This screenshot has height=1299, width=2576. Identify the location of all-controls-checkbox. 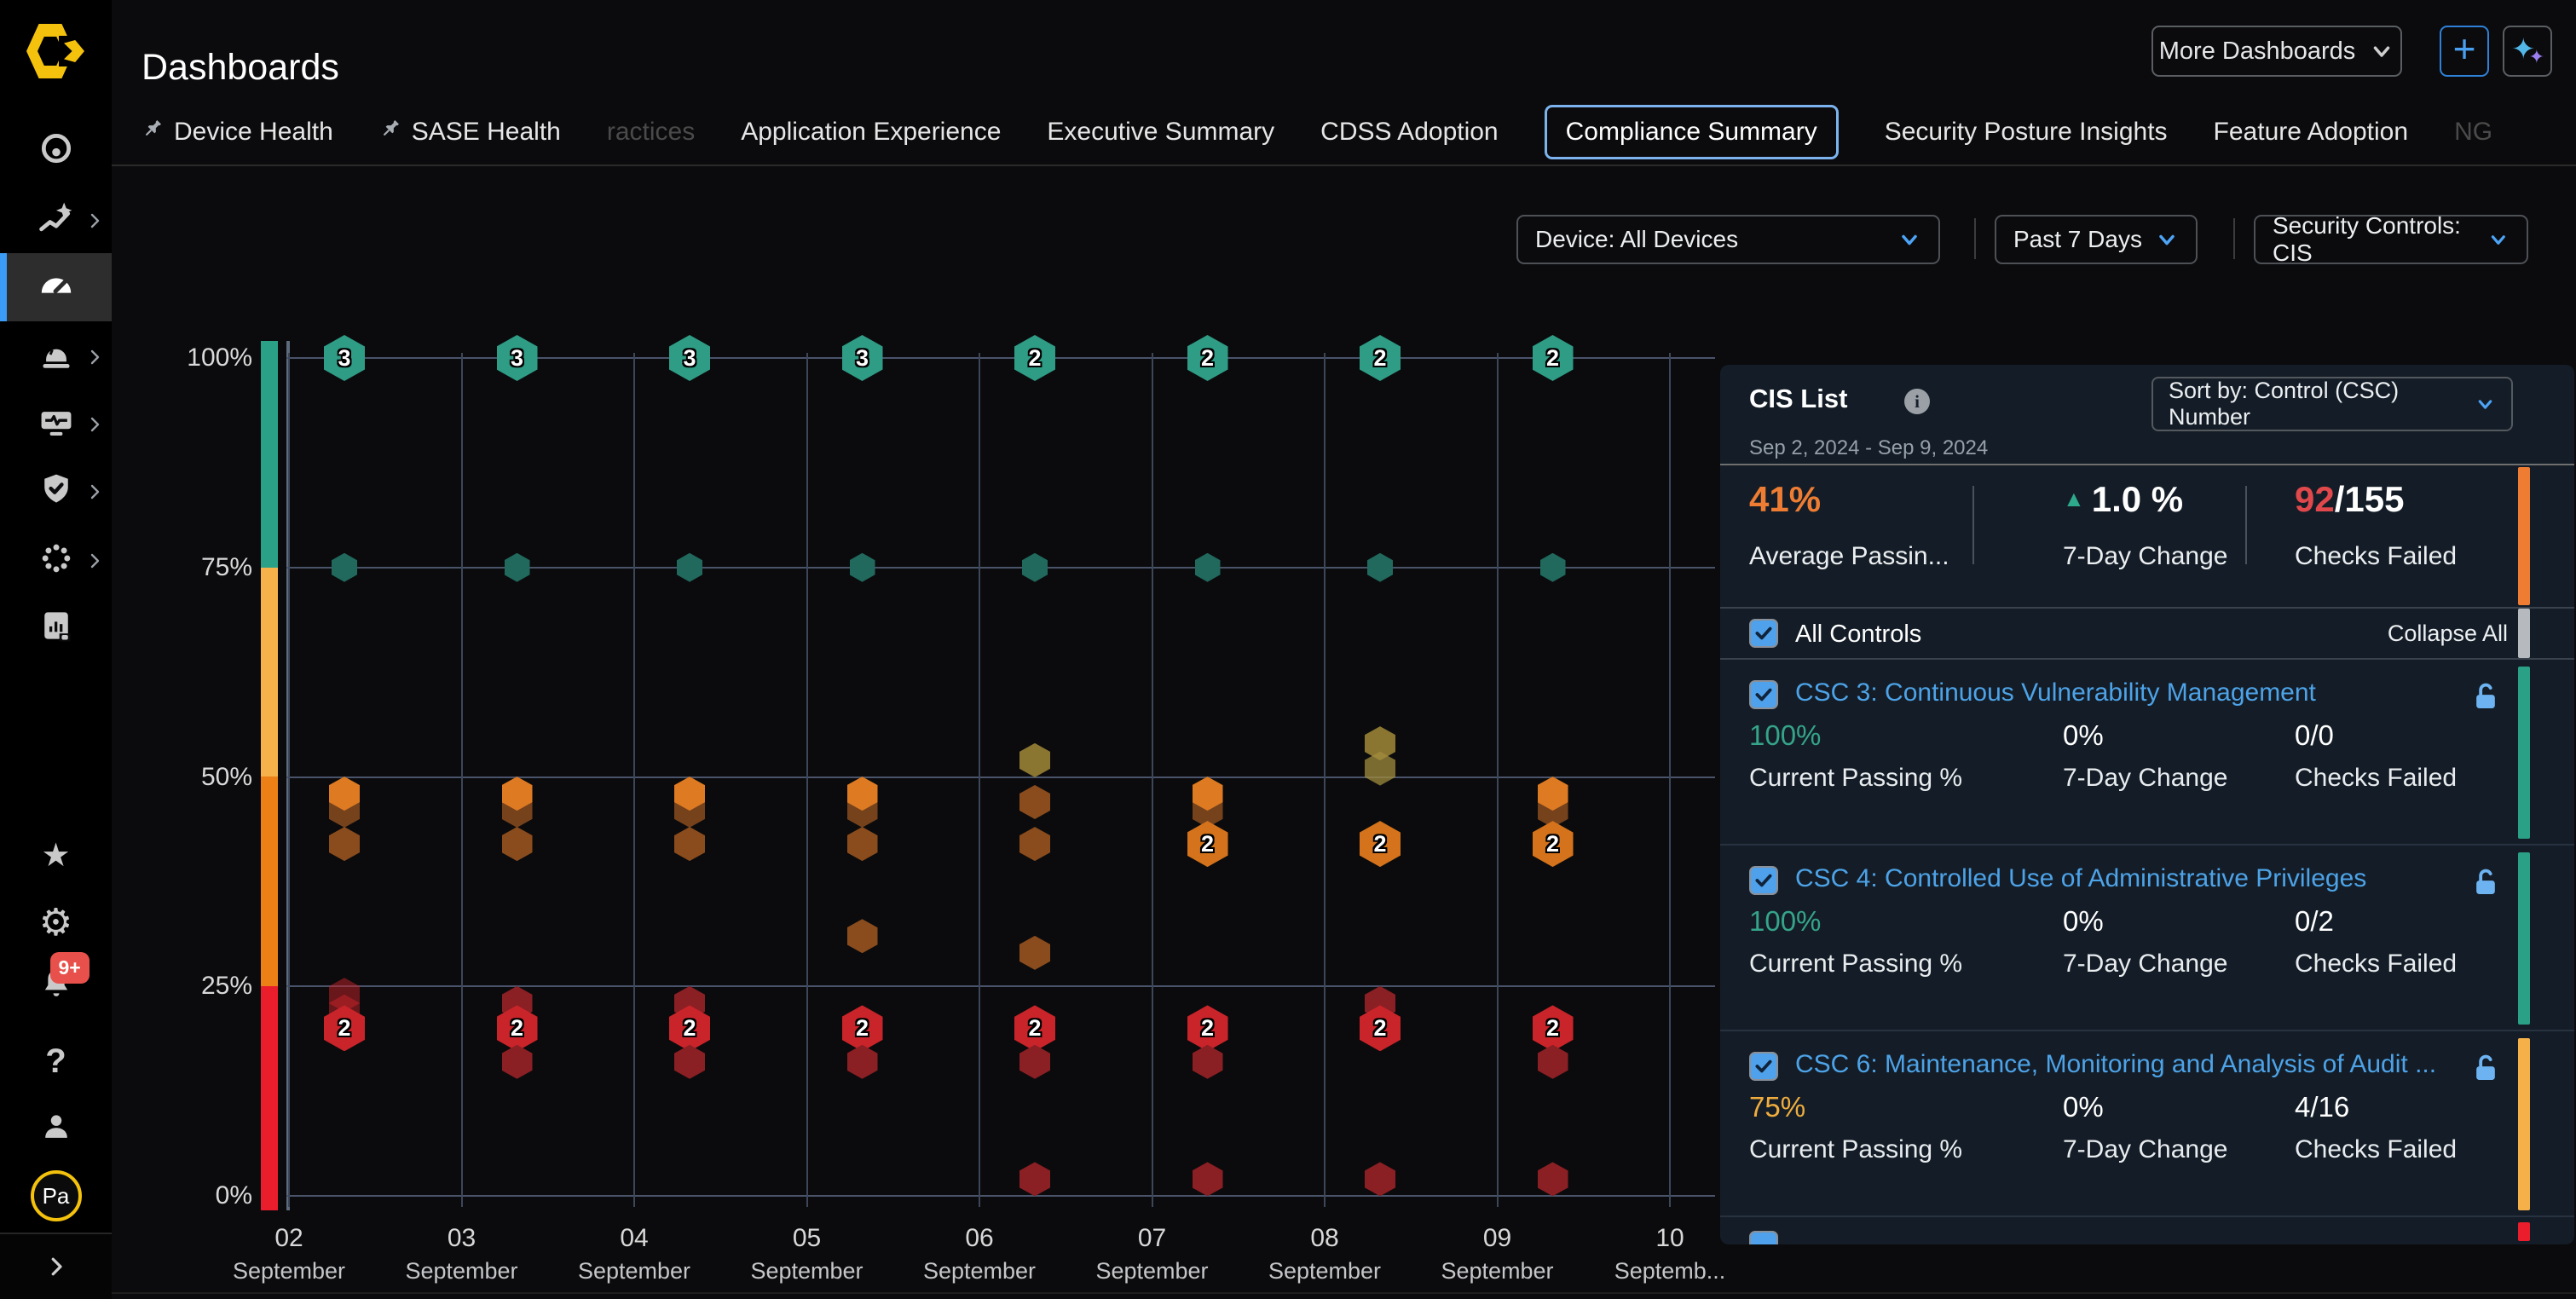
(1763, 633).